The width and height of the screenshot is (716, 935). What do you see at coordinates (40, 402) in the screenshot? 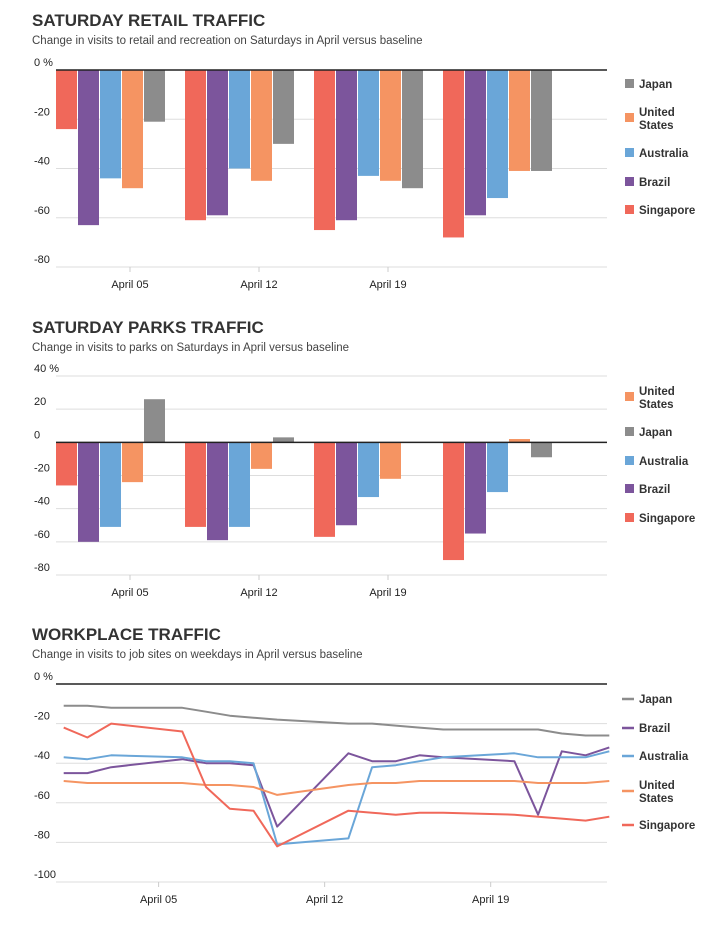
I see `y-tick-label: 20` at bounding box center [40, 402].